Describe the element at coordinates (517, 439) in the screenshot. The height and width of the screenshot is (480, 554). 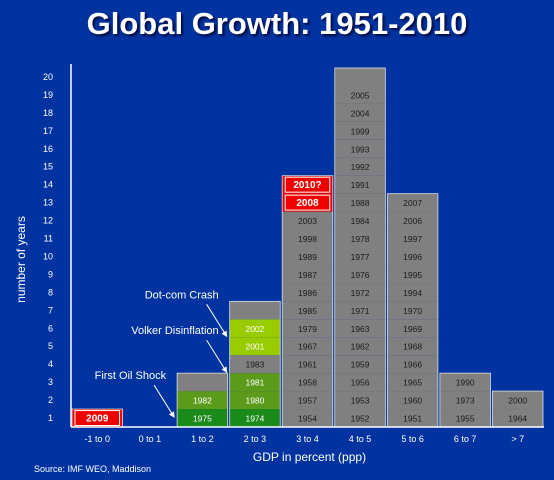
I see `x-tick-label: > 7` at that location.